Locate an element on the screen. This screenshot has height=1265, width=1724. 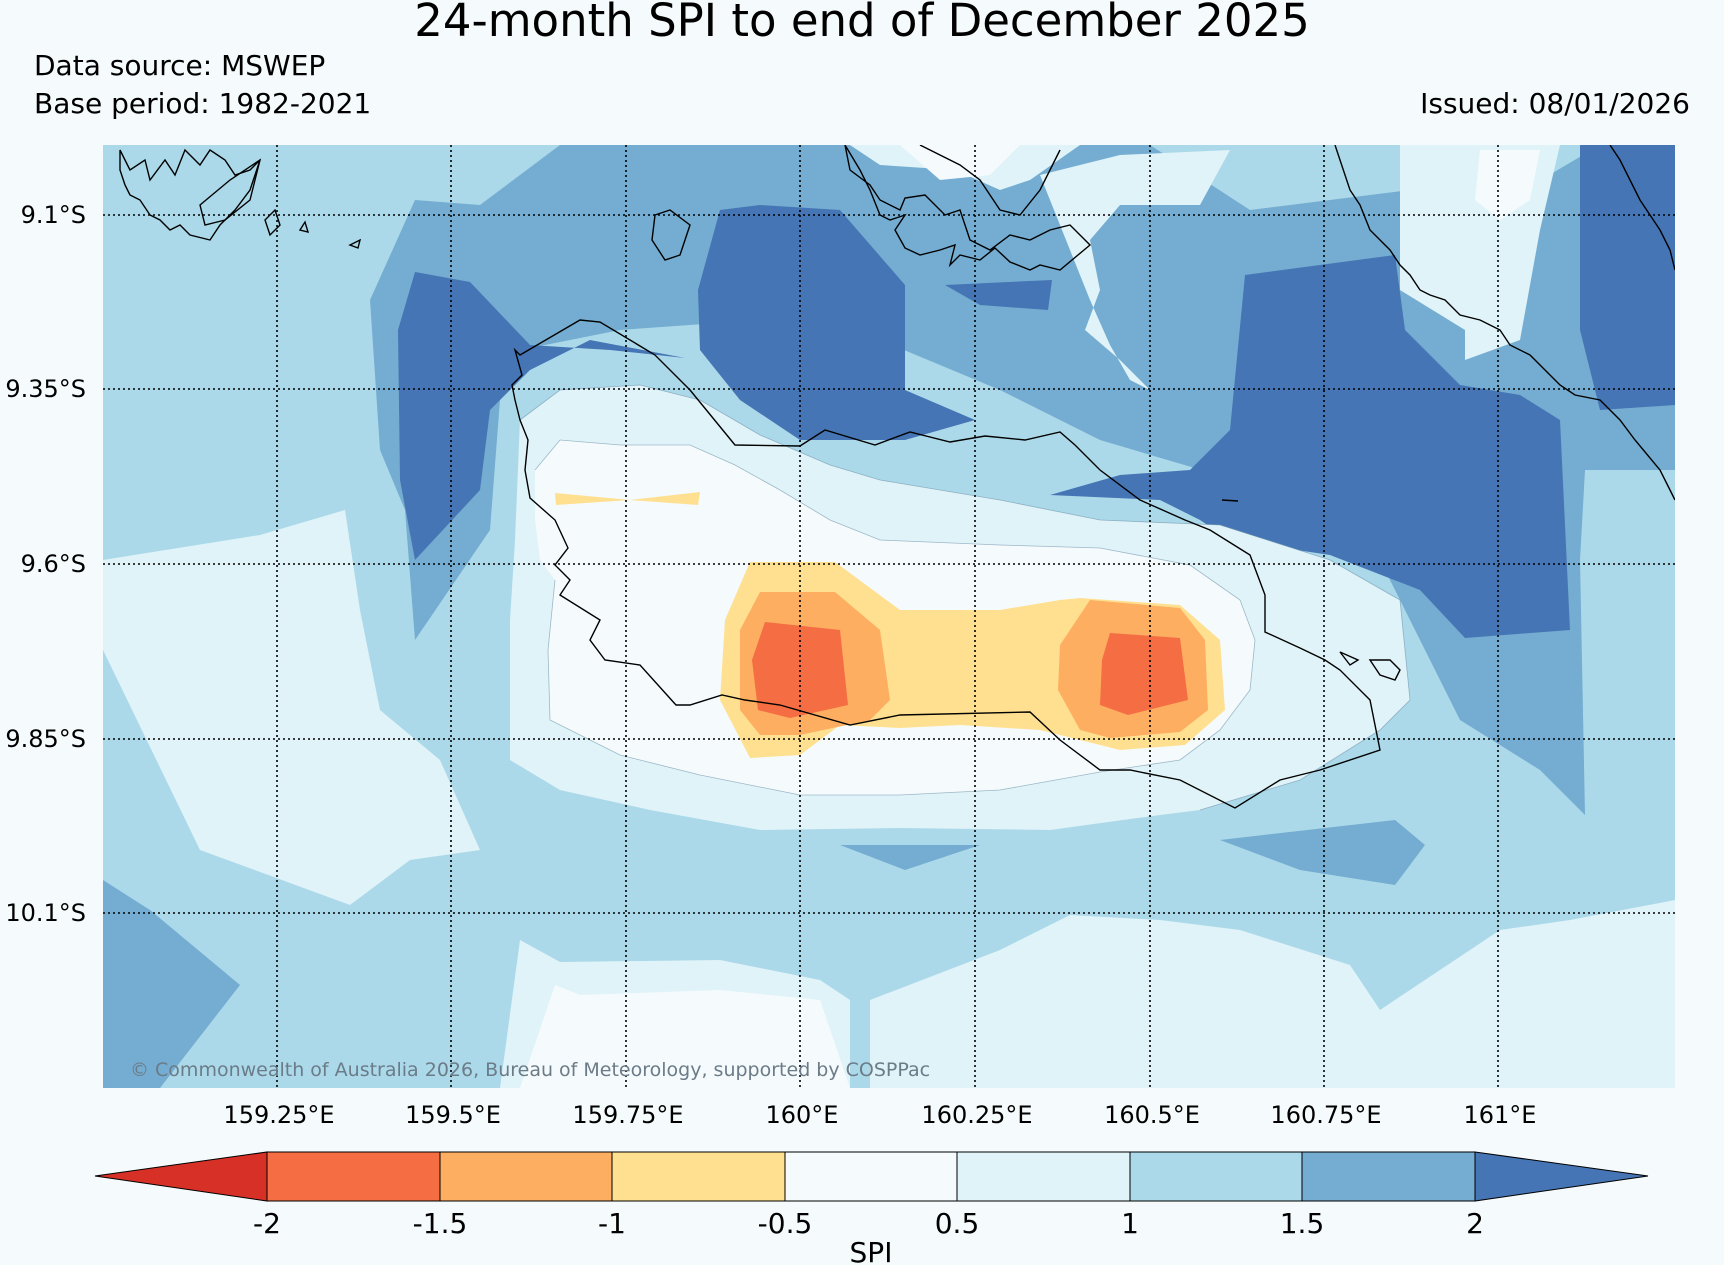
coastline-nw-island is located at coordinates (190, 194).